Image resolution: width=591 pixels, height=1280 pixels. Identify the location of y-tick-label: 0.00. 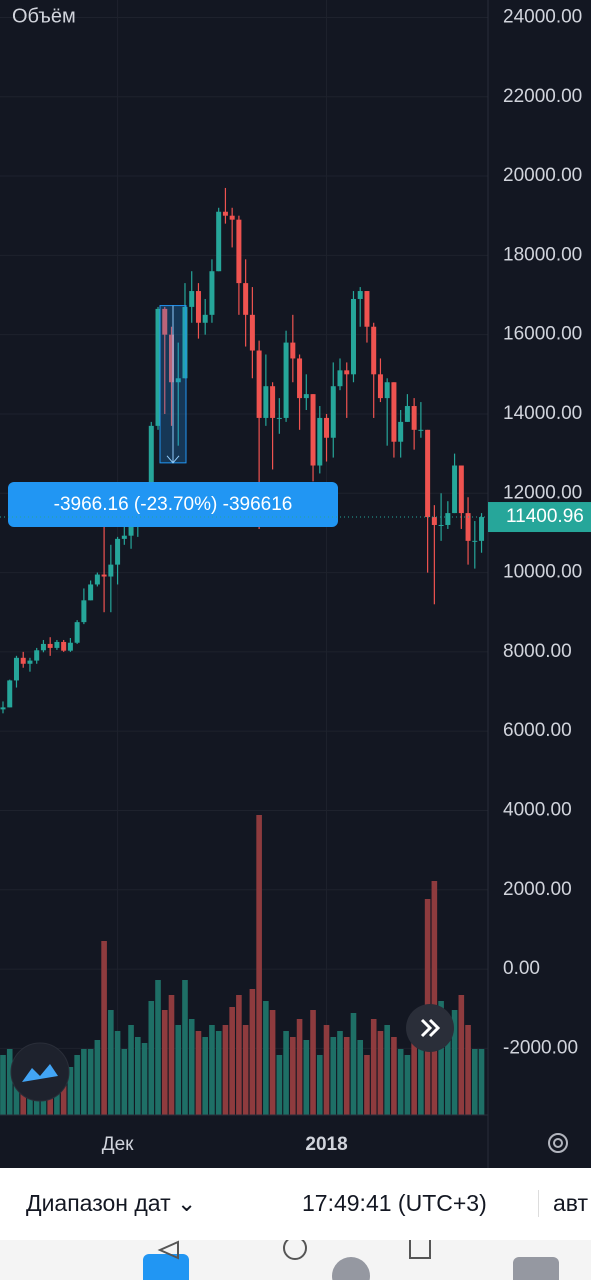
(521, 968).